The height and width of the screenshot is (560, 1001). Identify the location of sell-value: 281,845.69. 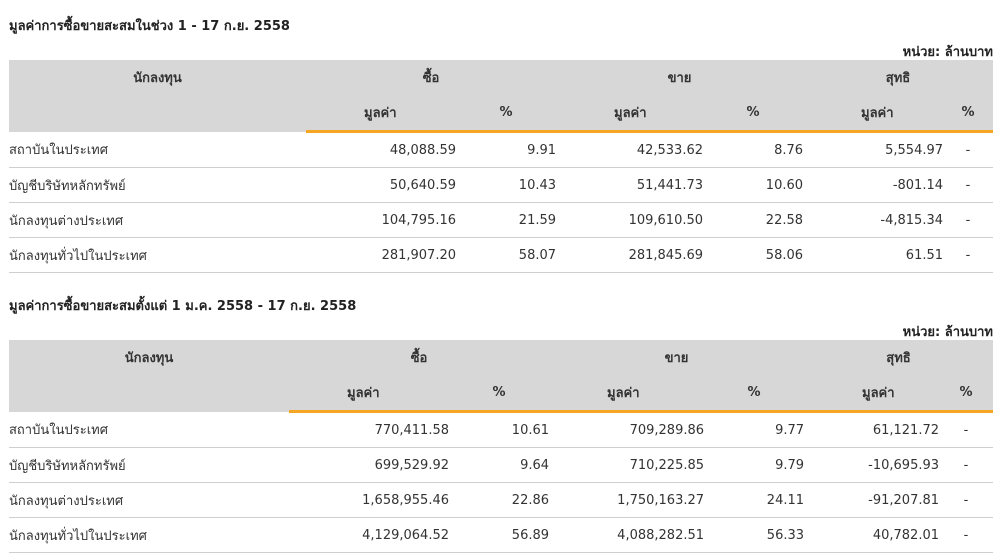
(630, 255).